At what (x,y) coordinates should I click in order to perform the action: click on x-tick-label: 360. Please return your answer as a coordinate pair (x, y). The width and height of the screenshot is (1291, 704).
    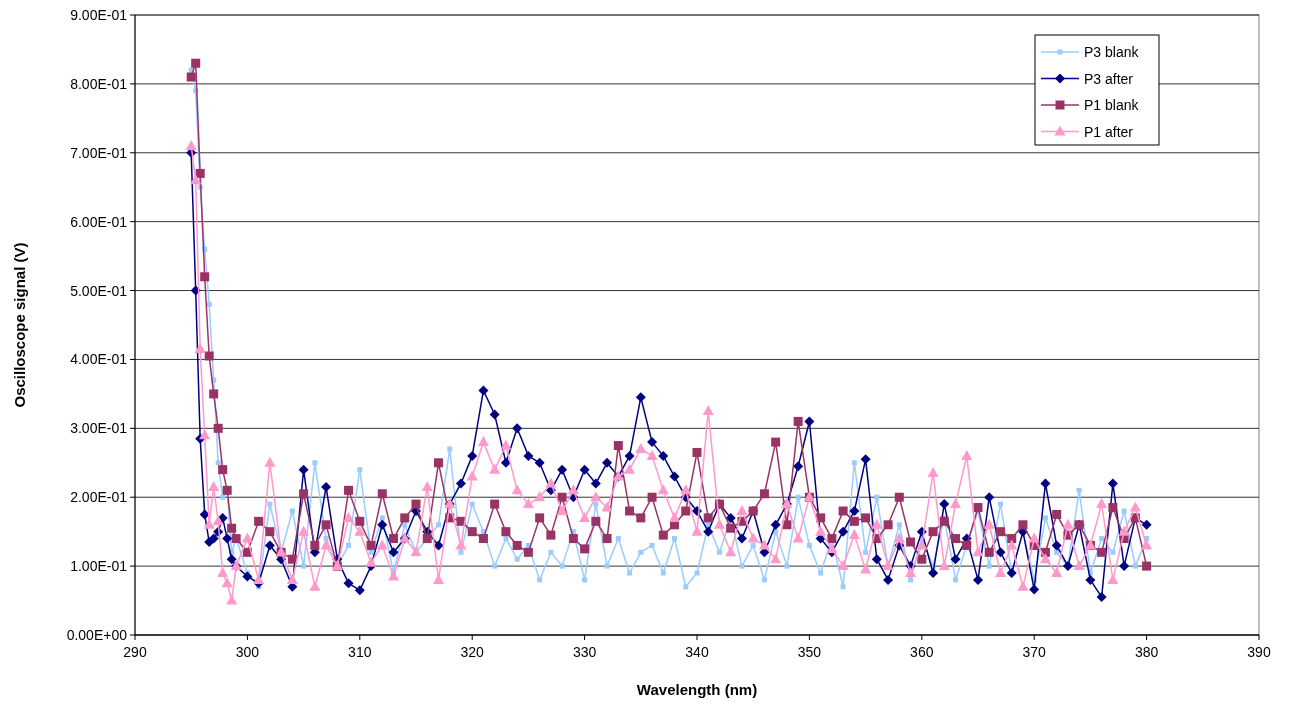
    Looking at the image, I should click on (922, 652).